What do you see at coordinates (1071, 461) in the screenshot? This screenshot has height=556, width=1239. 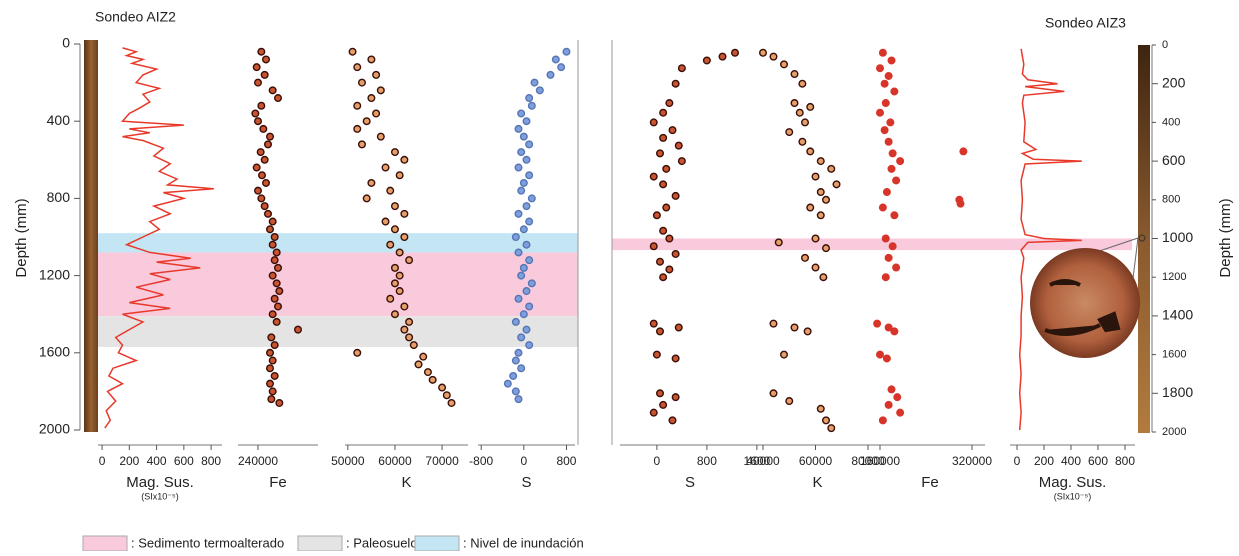 I see `x-tick-label: 400` at bounding box center [1071, 461].